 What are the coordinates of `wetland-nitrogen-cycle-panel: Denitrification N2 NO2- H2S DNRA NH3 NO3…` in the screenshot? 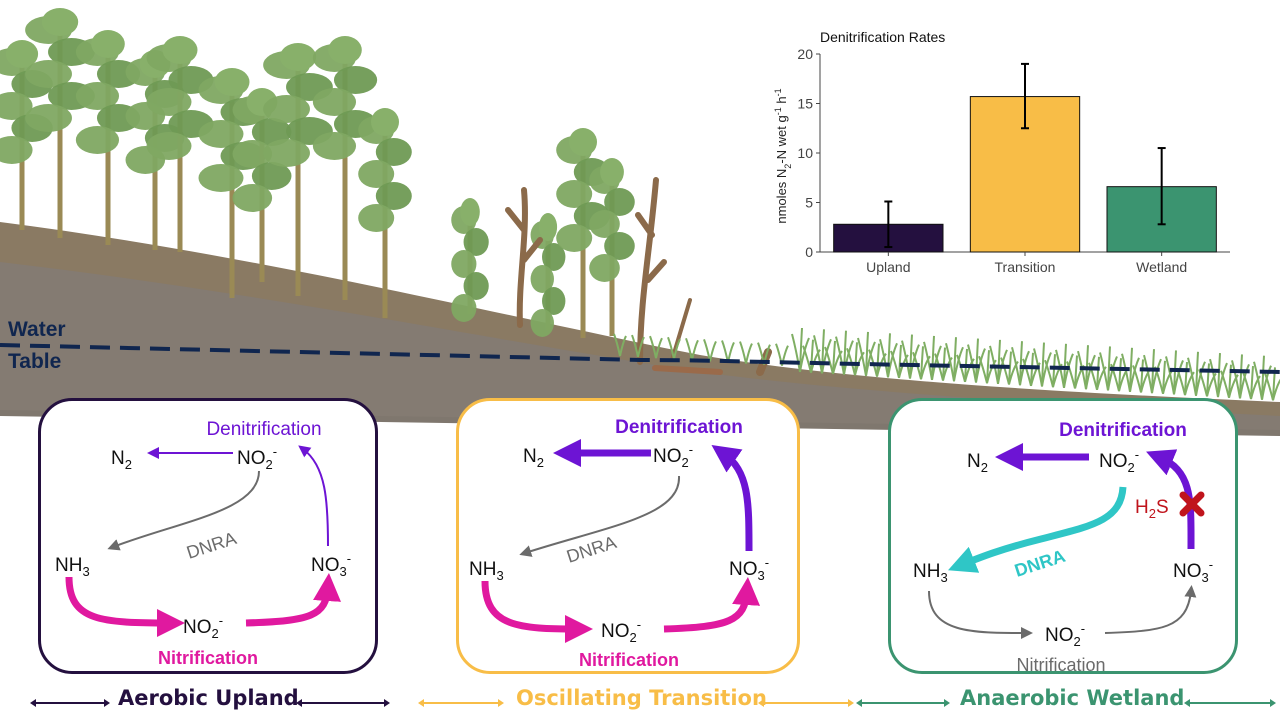 It's located at (1063, 536).